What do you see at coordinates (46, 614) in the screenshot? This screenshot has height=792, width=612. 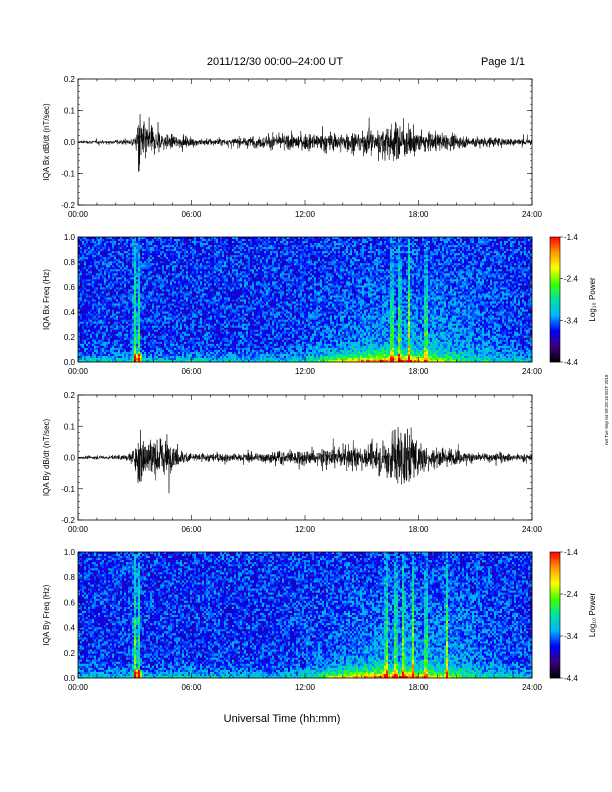 I see `y-axis-label: IQA By Freq (Hz)` at bounding box center [46, 614].